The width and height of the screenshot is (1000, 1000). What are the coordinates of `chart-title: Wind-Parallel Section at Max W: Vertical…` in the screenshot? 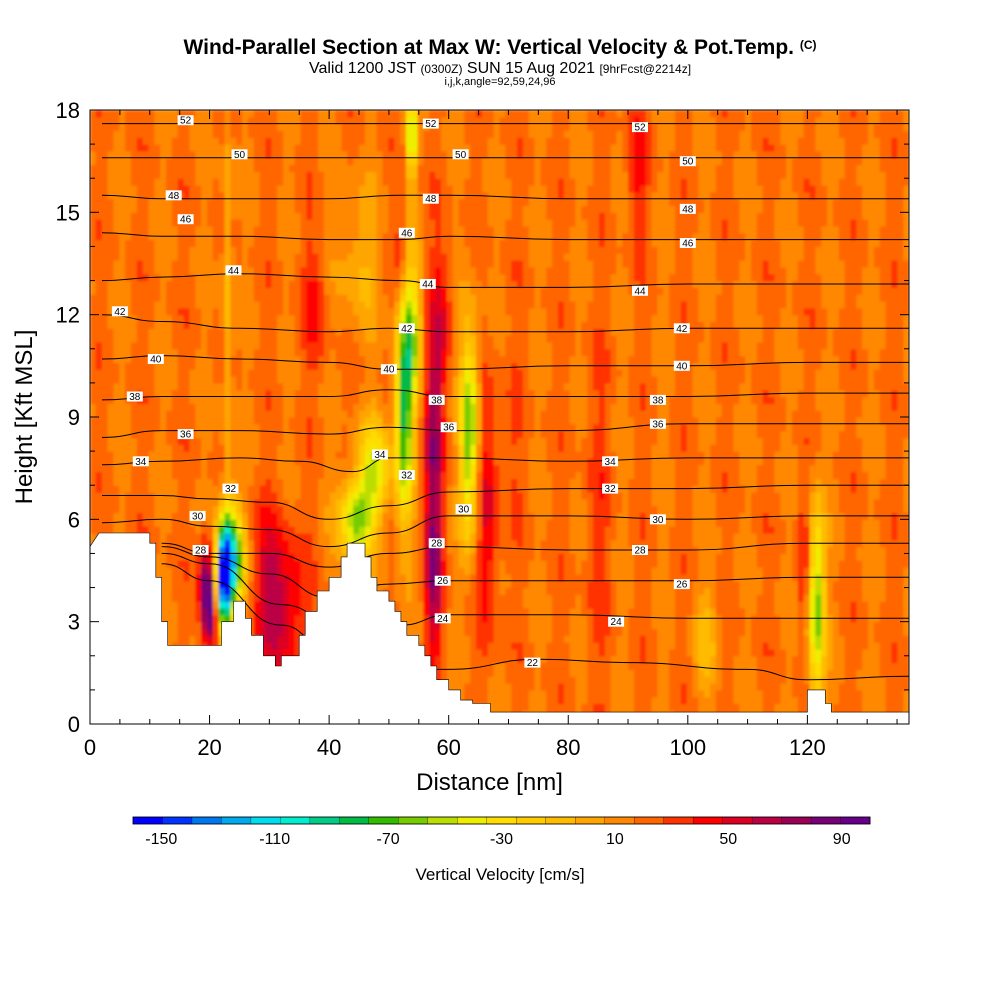 It's located at (500, 47).